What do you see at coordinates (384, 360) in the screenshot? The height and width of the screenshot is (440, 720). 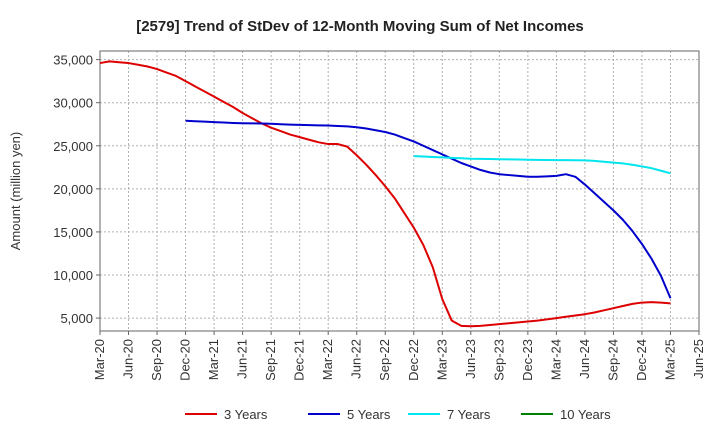 I see `x-tick-label: Sep-22` at bounding box center [384, 360].